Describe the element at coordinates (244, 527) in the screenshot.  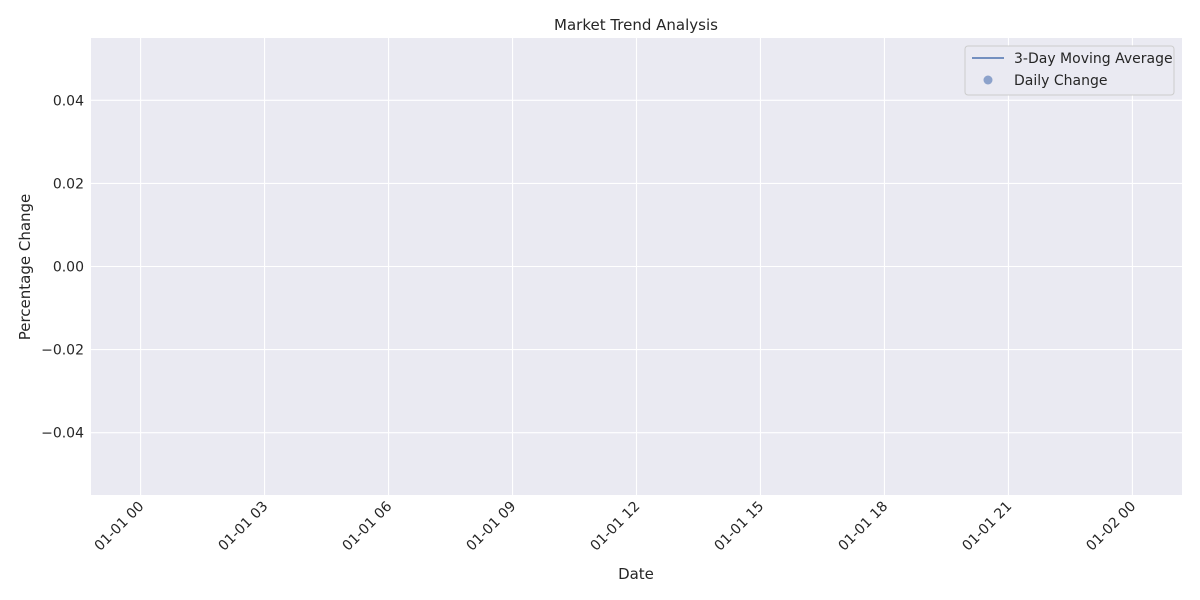
I see `x-tick-label: 01-01 03` at that location.